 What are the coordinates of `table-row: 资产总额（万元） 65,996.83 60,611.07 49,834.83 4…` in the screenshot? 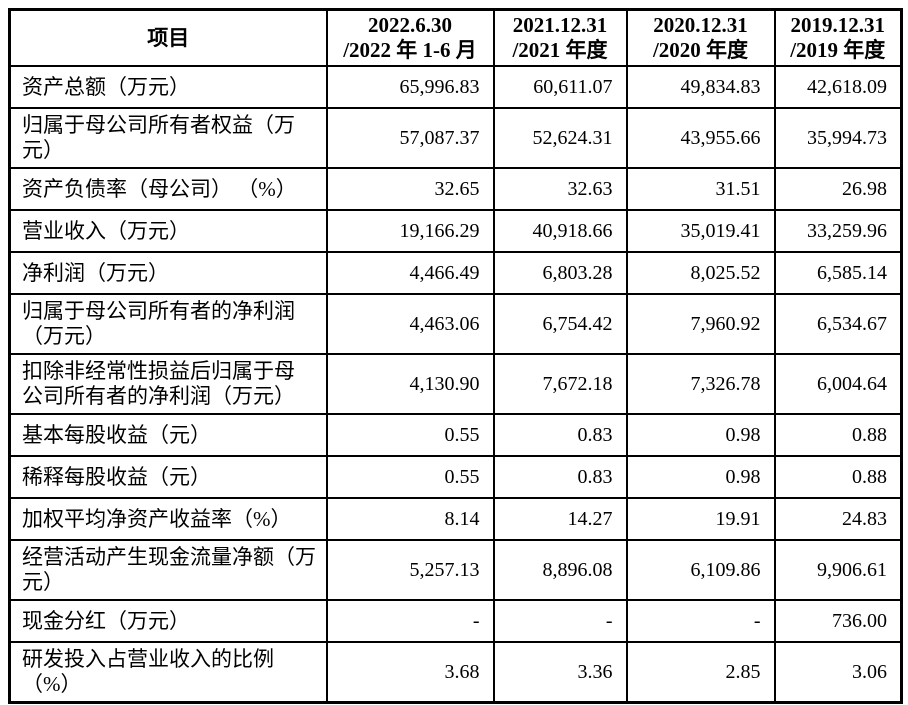 It's located at (455, 87).